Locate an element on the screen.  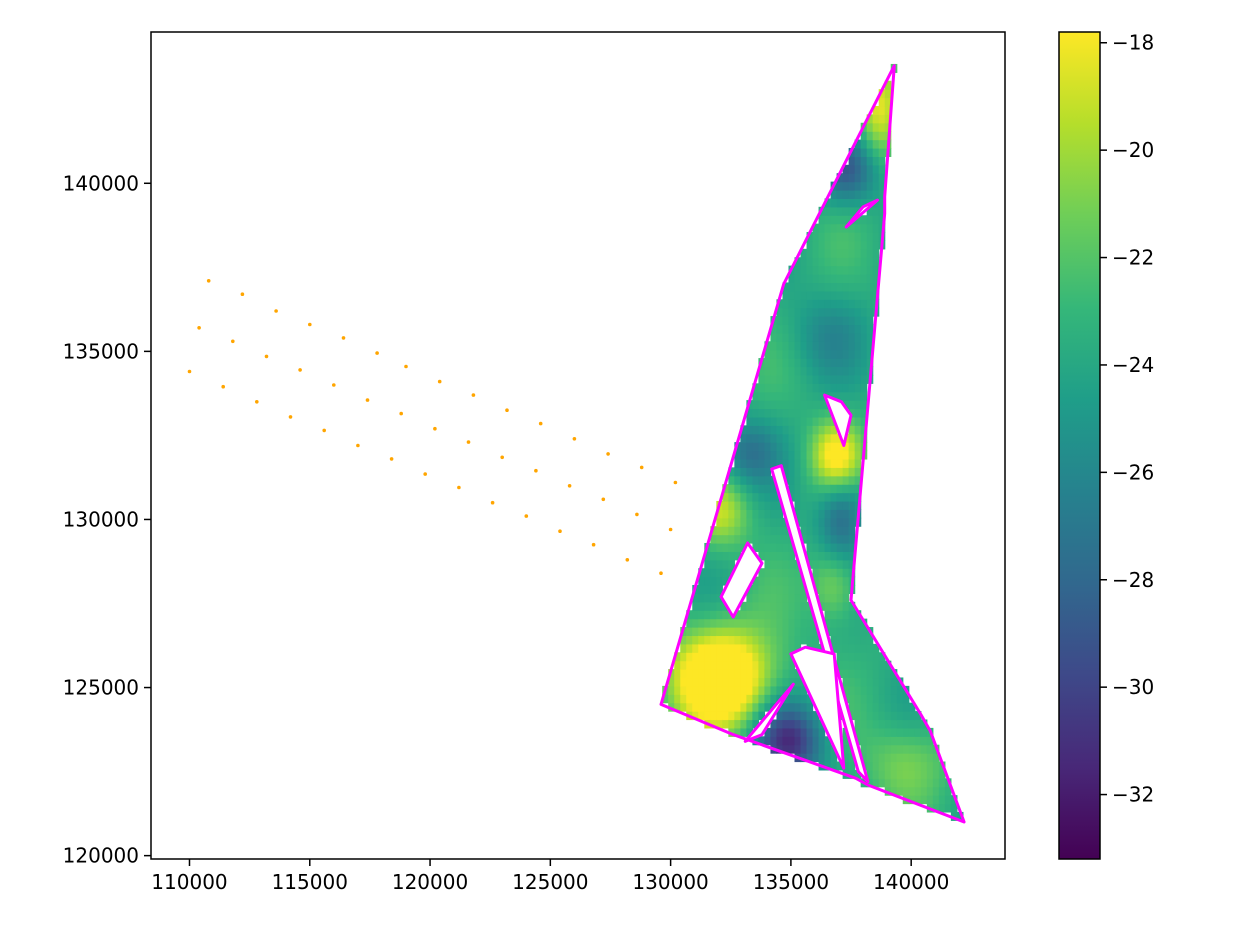
hole-boundary is located at coordinates (741, 580).